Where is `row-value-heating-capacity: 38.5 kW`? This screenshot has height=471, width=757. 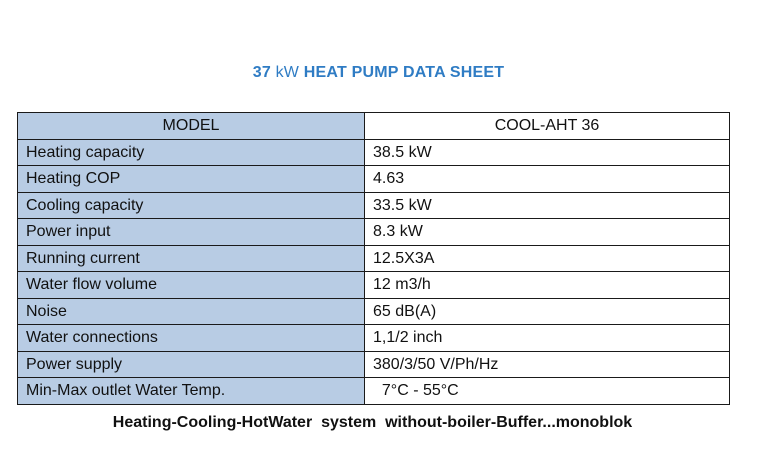 row-value-heating-capacity: 38.5 kW is located at coordinates (547, 152).